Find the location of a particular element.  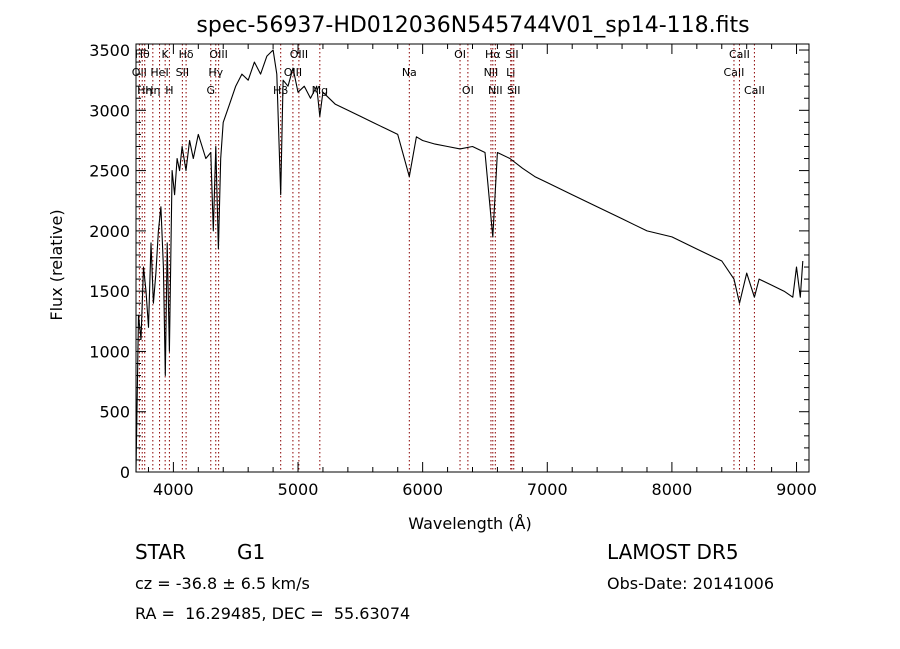

x-axis-label: Wavelength (Å) is located at coordinates (469, 523).